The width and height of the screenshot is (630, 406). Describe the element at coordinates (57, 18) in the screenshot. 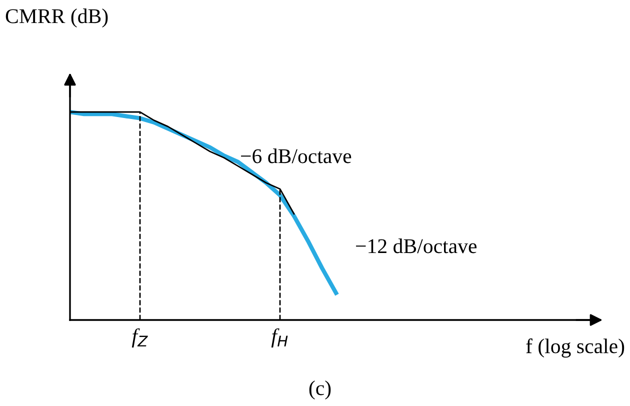

I see `y-axis-title: CMRR (dB)` at that location.